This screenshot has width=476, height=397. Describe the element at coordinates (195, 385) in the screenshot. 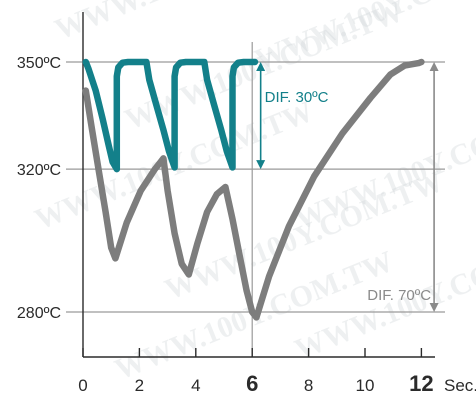

I see `x-tick-label-4: 4` at that location.